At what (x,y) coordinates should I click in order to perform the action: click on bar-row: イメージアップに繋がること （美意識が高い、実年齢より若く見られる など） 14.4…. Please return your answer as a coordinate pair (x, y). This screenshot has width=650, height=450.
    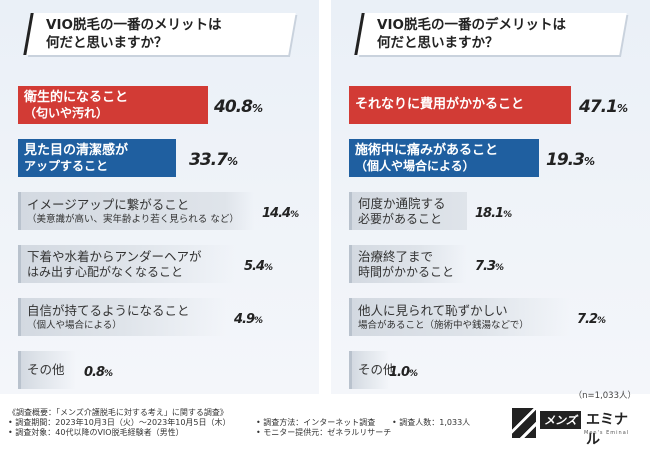
    Looking at the image, I should click on (163, 212).